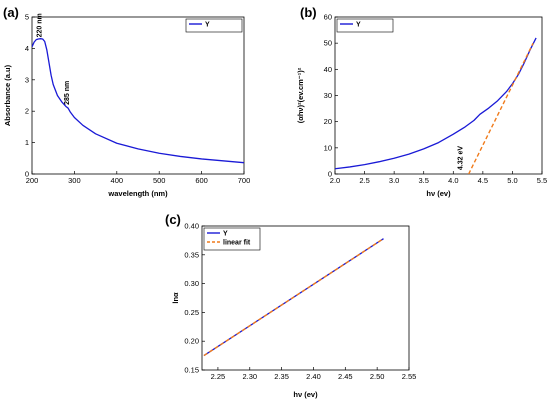 The width and height of the screenshot is (550, 414). Describe the element at coordinates (328, 121) in the screenshot. I see `y-tick-label: 20` at that location.